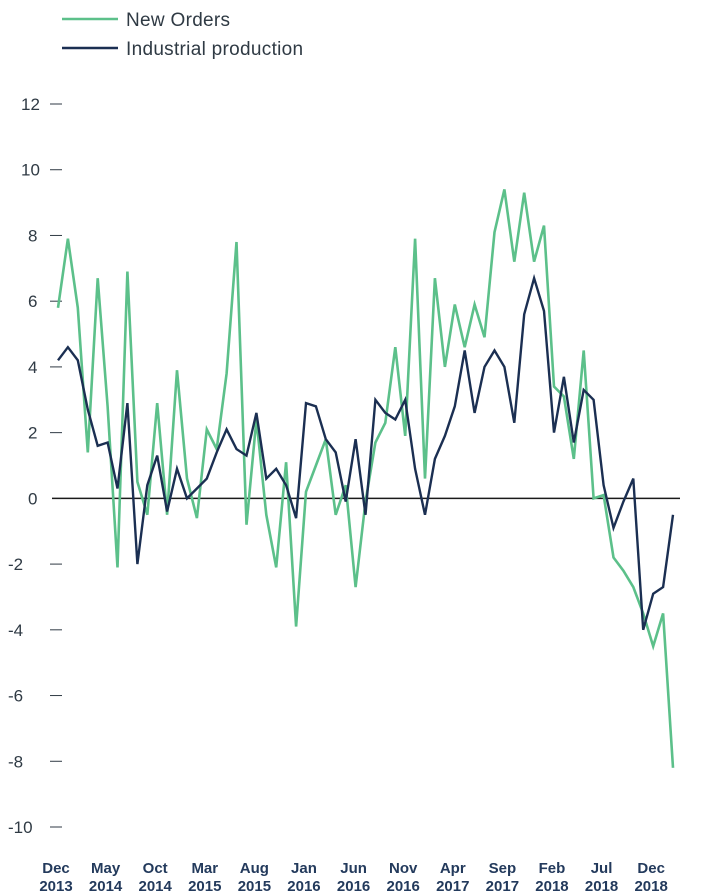 This screenshot has width=710, height=896. I want to click on x-tick-label-month: Mar, so click(204, 868).